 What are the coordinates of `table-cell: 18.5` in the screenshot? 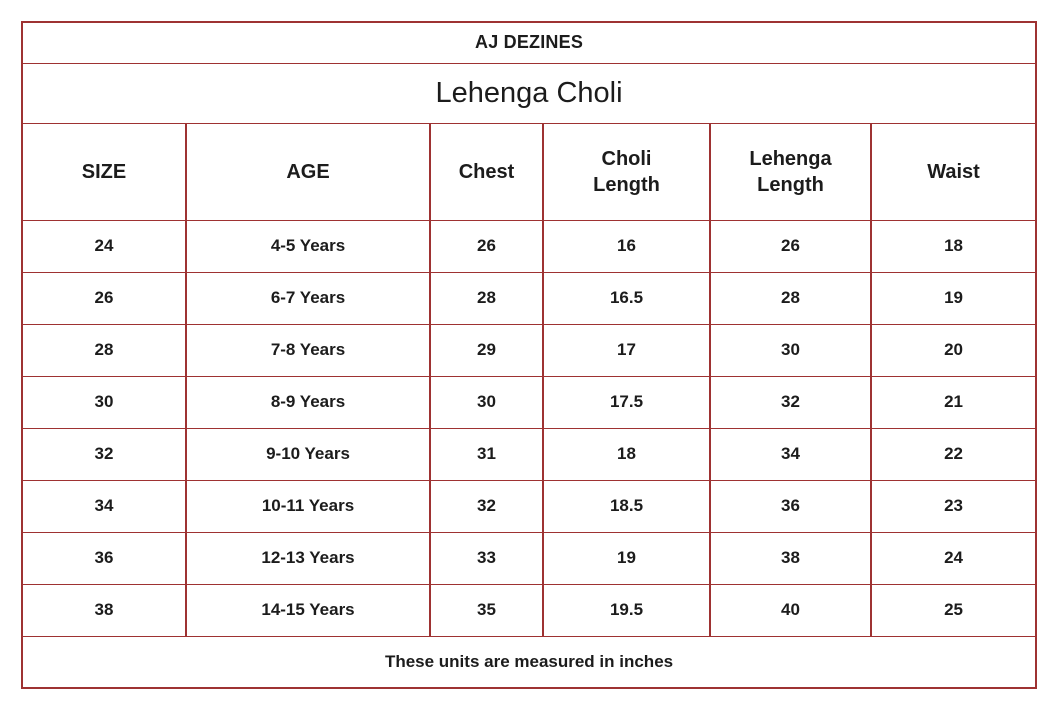 It's located at (626, 506).